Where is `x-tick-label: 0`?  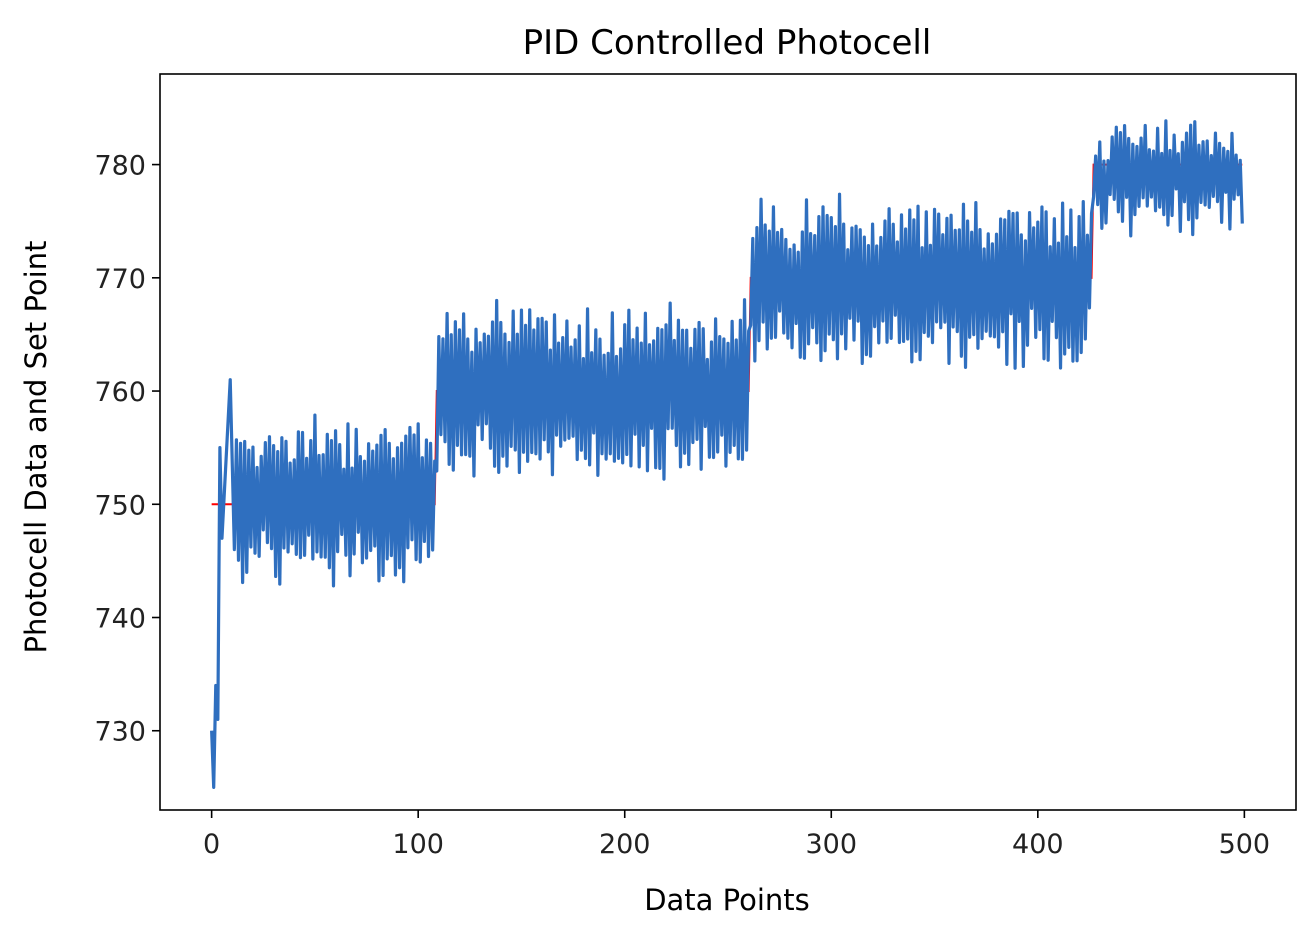 x-tick-label: 0 is located at coordinates (211, 844).